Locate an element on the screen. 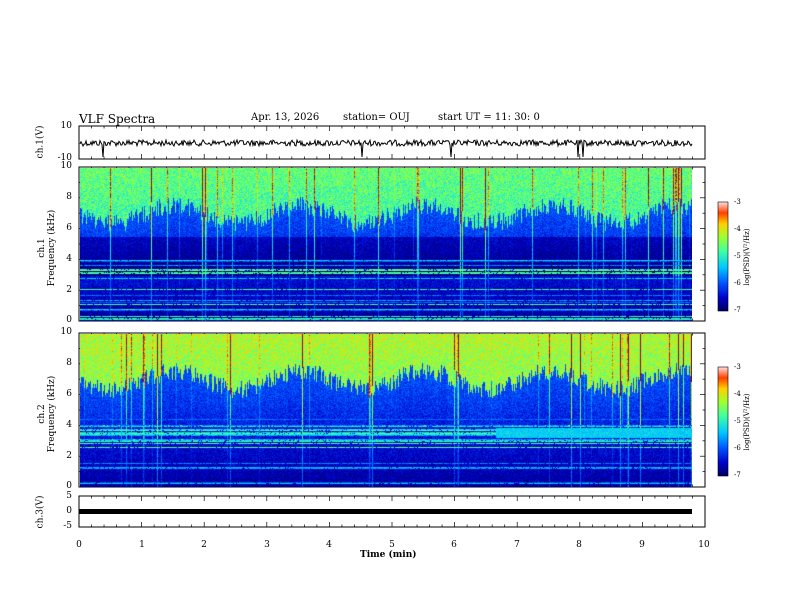 The width and height of the screenshot is (792, 612). ch2-spec-ytick: 2 is located at coordinates (69, 456).